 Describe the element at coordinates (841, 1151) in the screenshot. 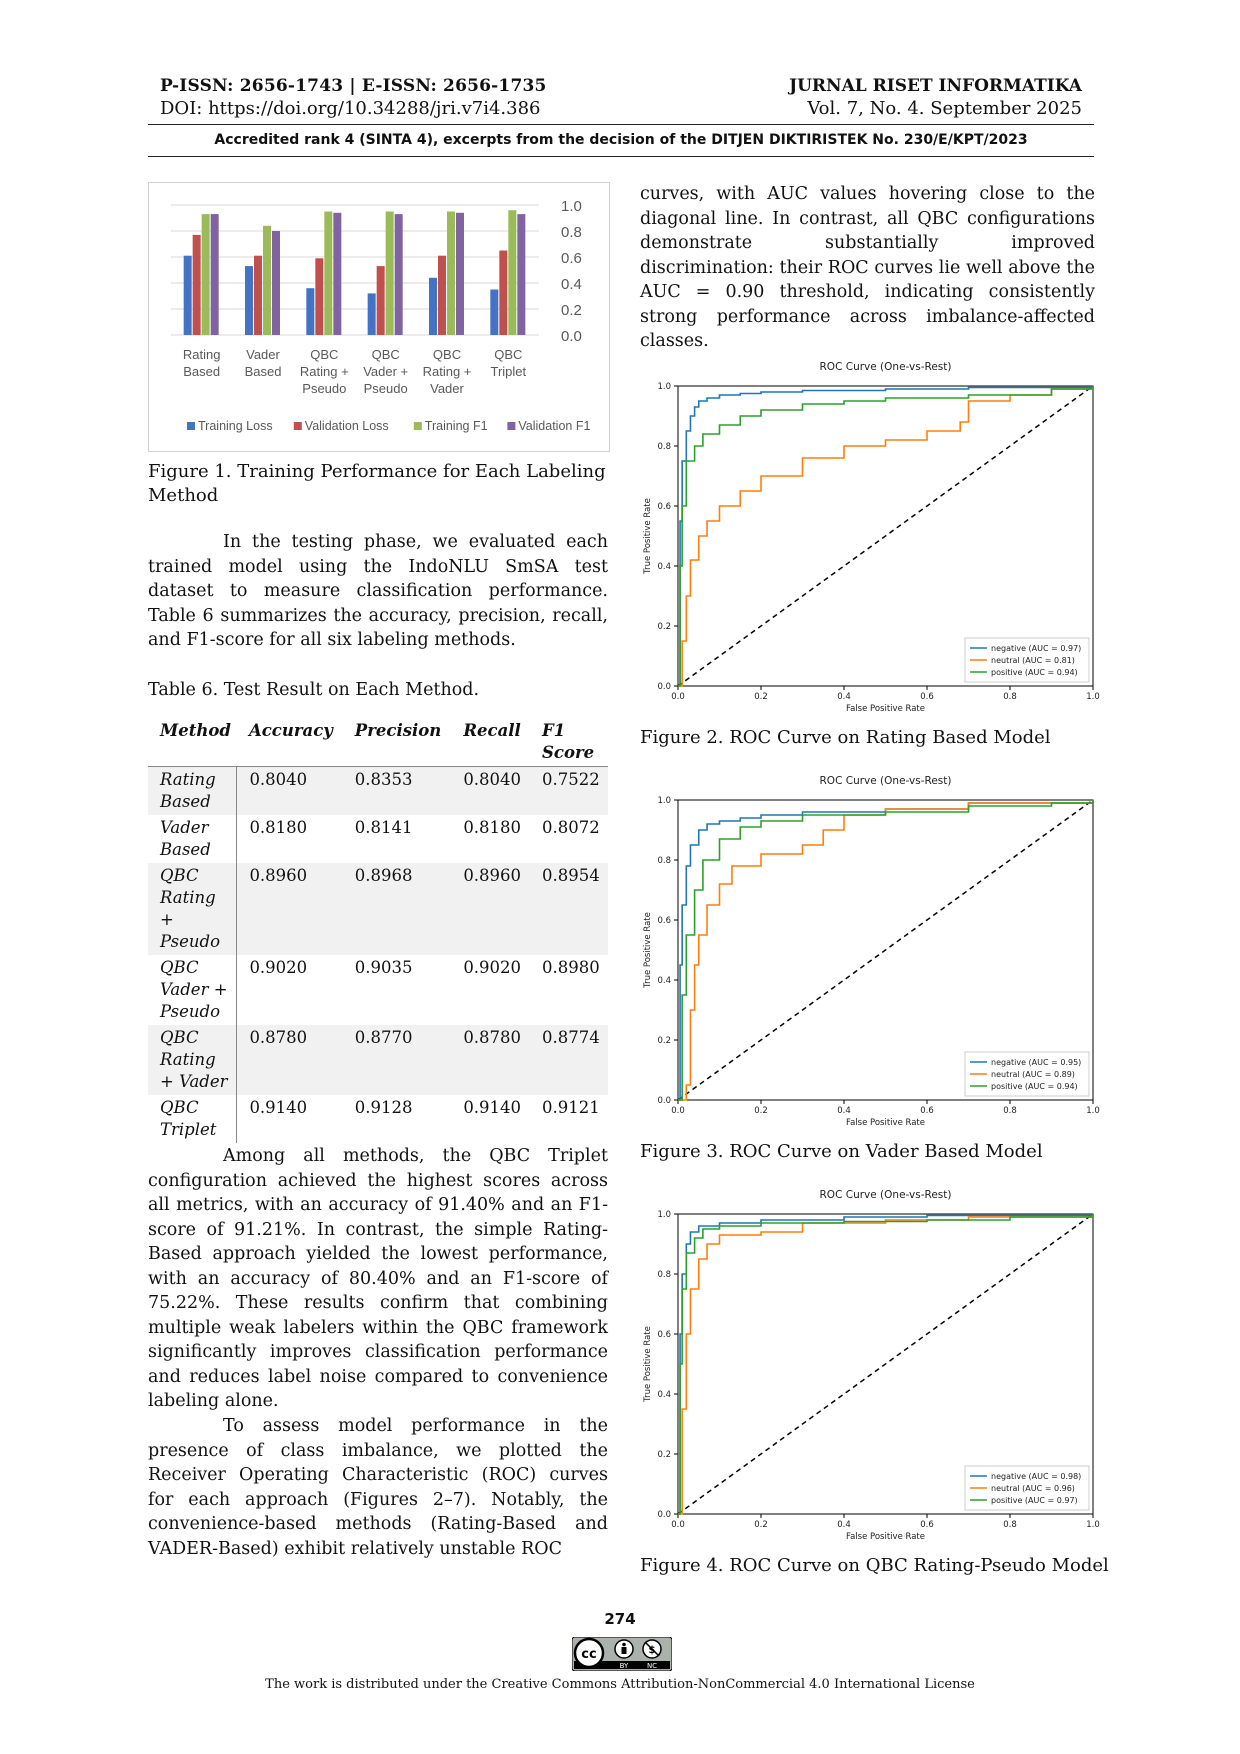

I see `figure3-caption: Figure 3. ROC Curve on Vader Based Model` at that location.